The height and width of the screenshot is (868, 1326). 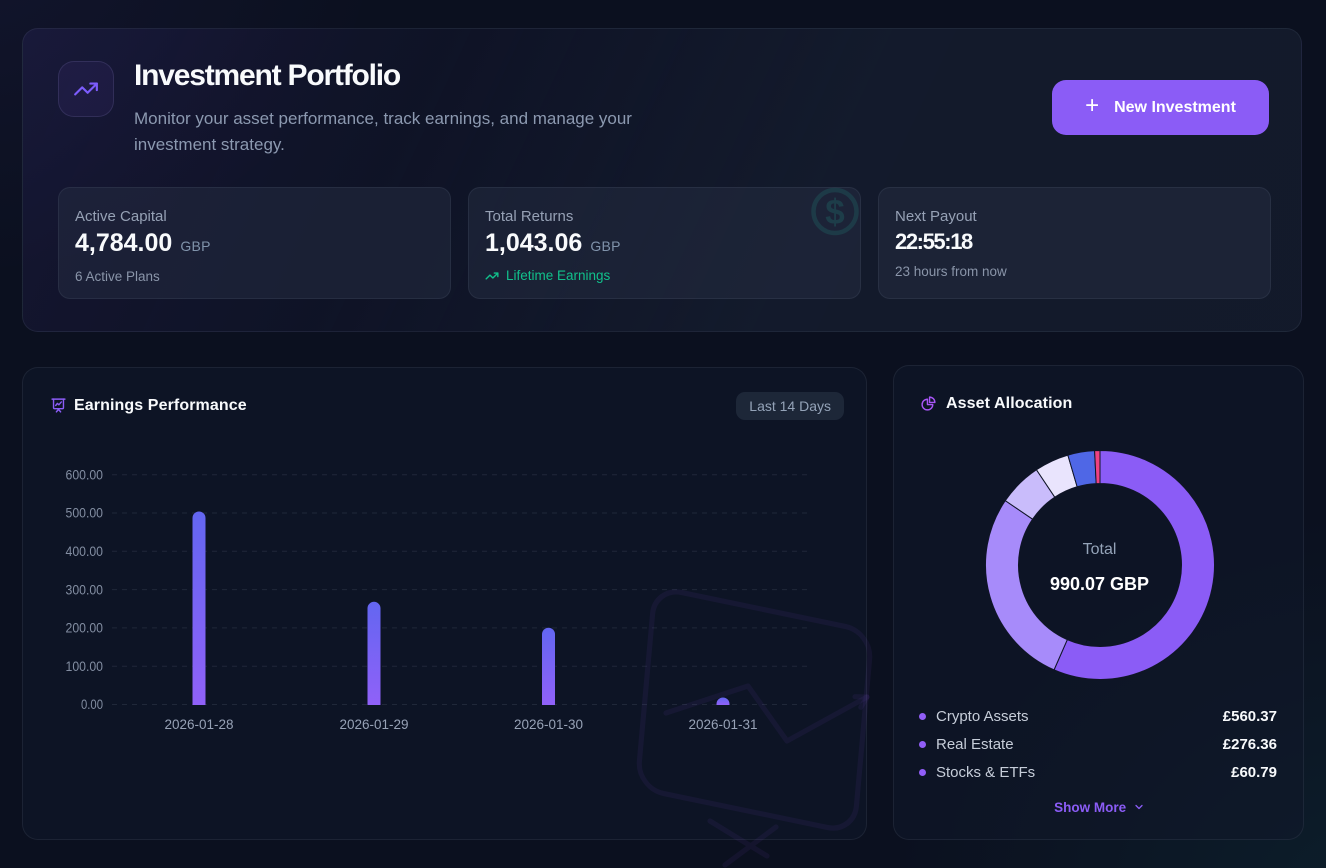 I want to click on svg-text: 600.00, so click(x=85, y=474).